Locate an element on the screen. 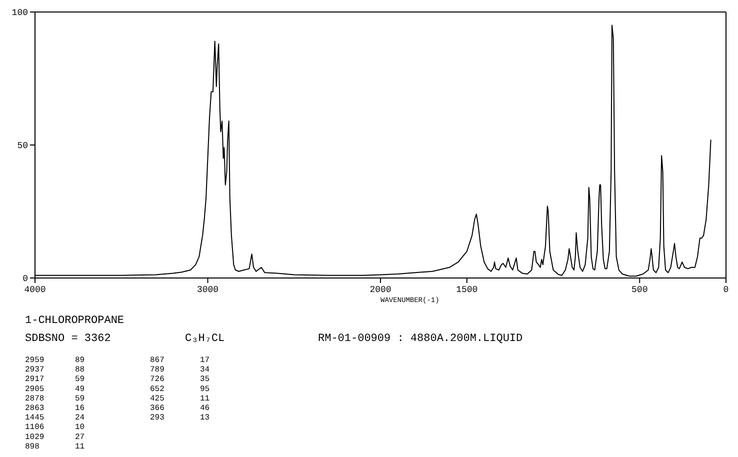  text: 425 11 is located at coordinates (180, 399).